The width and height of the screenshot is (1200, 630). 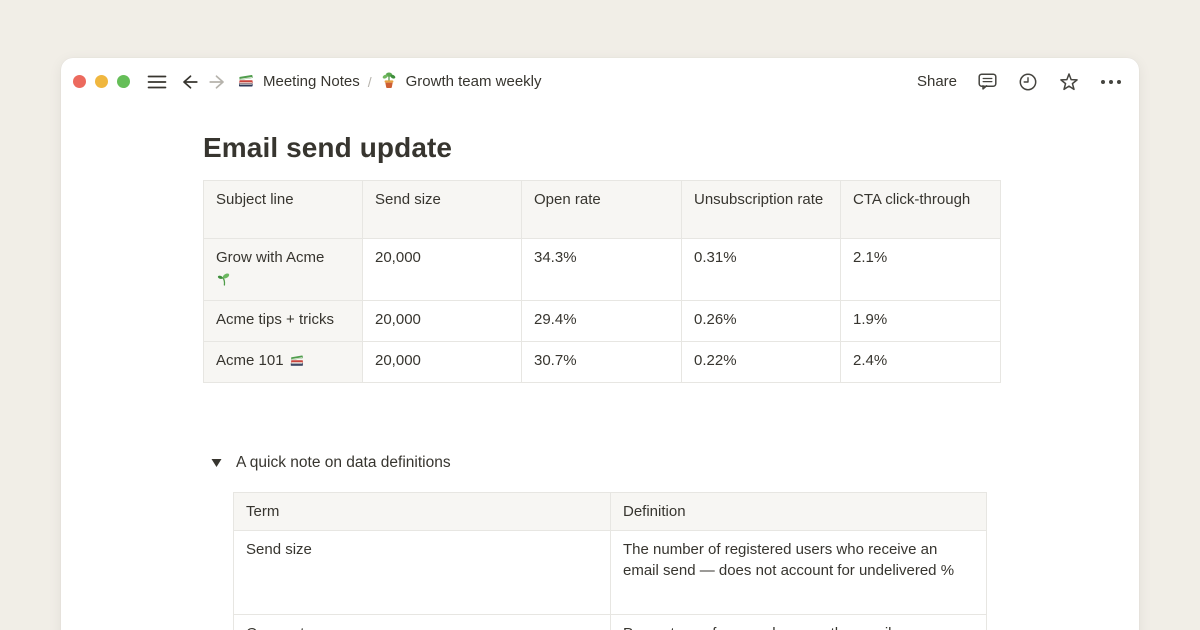 What do you see at coordinates (283, 209) in the screenshot?
I see `column-header: Subject line` at bounding box center [283, 209].